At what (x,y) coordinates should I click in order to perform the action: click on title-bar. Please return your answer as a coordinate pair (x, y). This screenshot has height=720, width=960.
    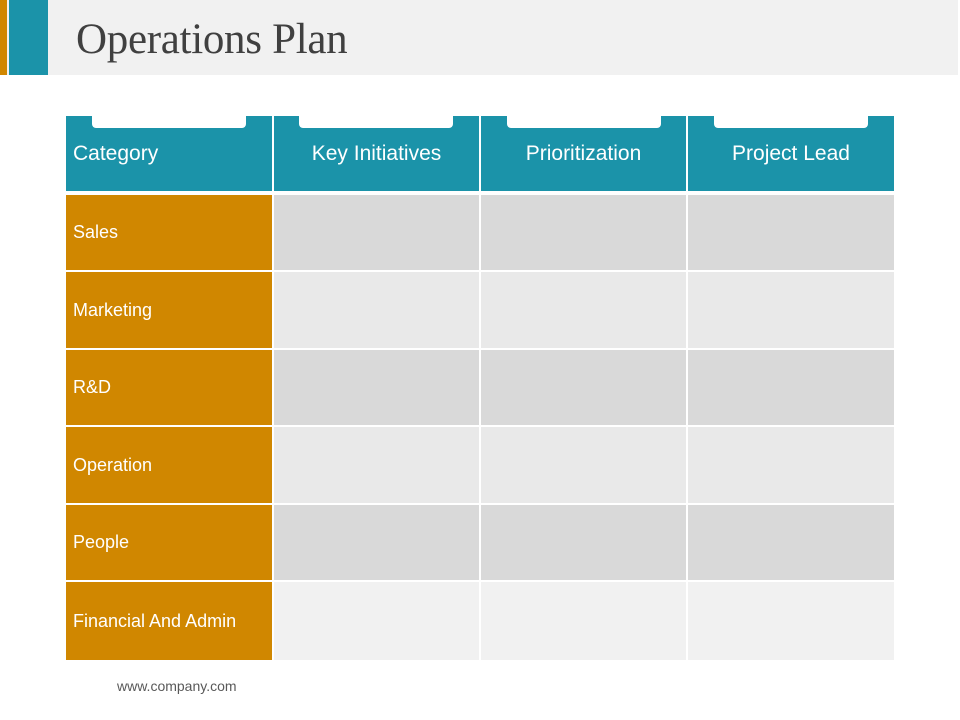
    Looking at the image, I should click on (479, 37).